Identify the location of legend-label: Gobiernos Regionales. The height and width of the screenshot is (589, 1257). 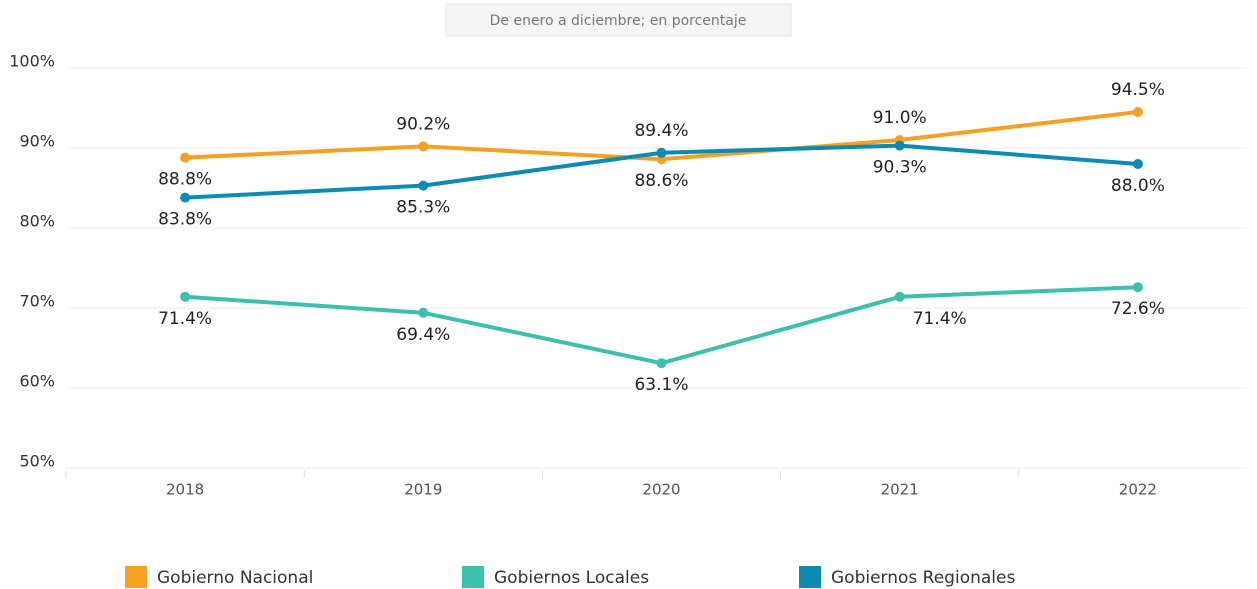
(923, 578).